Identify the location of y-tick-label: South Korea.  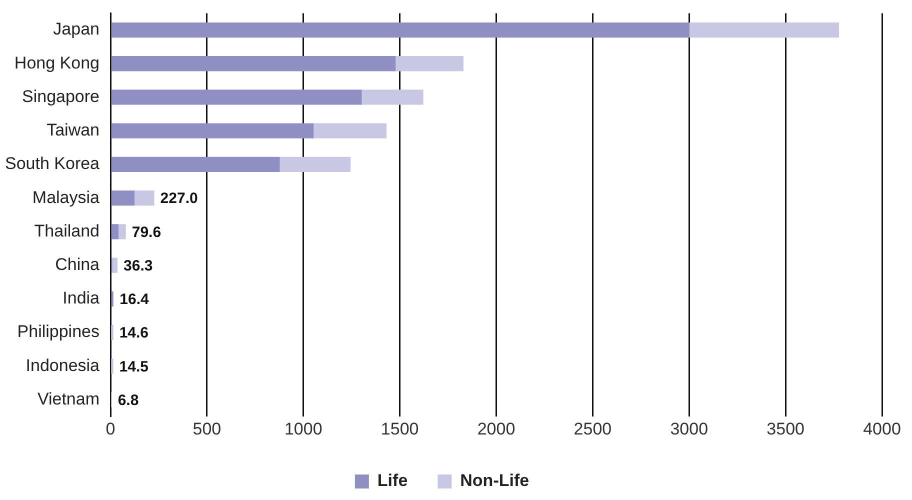
(52, 164).